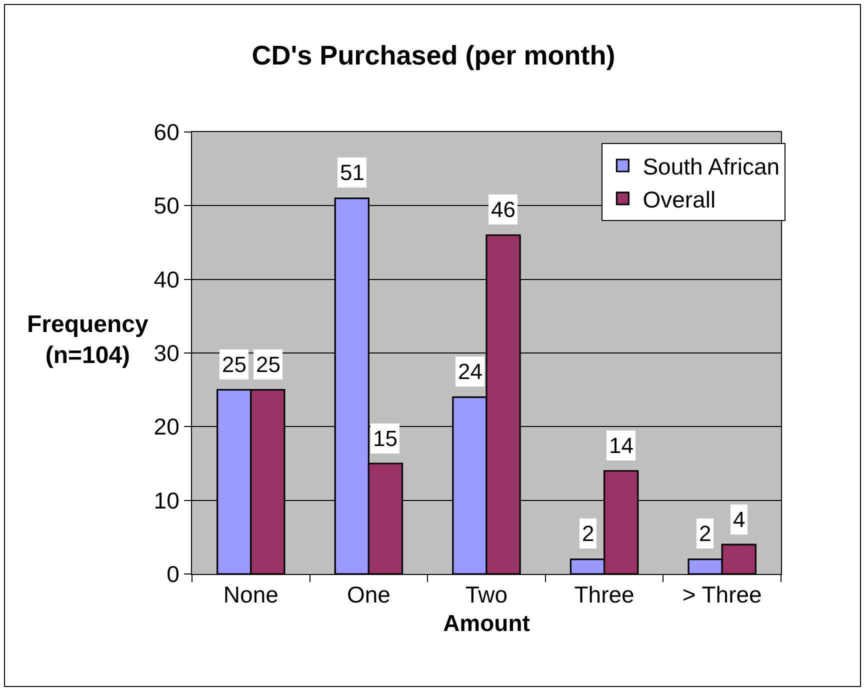 This screenshot has height=692, width=867. What do you see at coordinates (621, 445) in the screenshot?
I see `data-label: 14` at bounding box center [621, 445].